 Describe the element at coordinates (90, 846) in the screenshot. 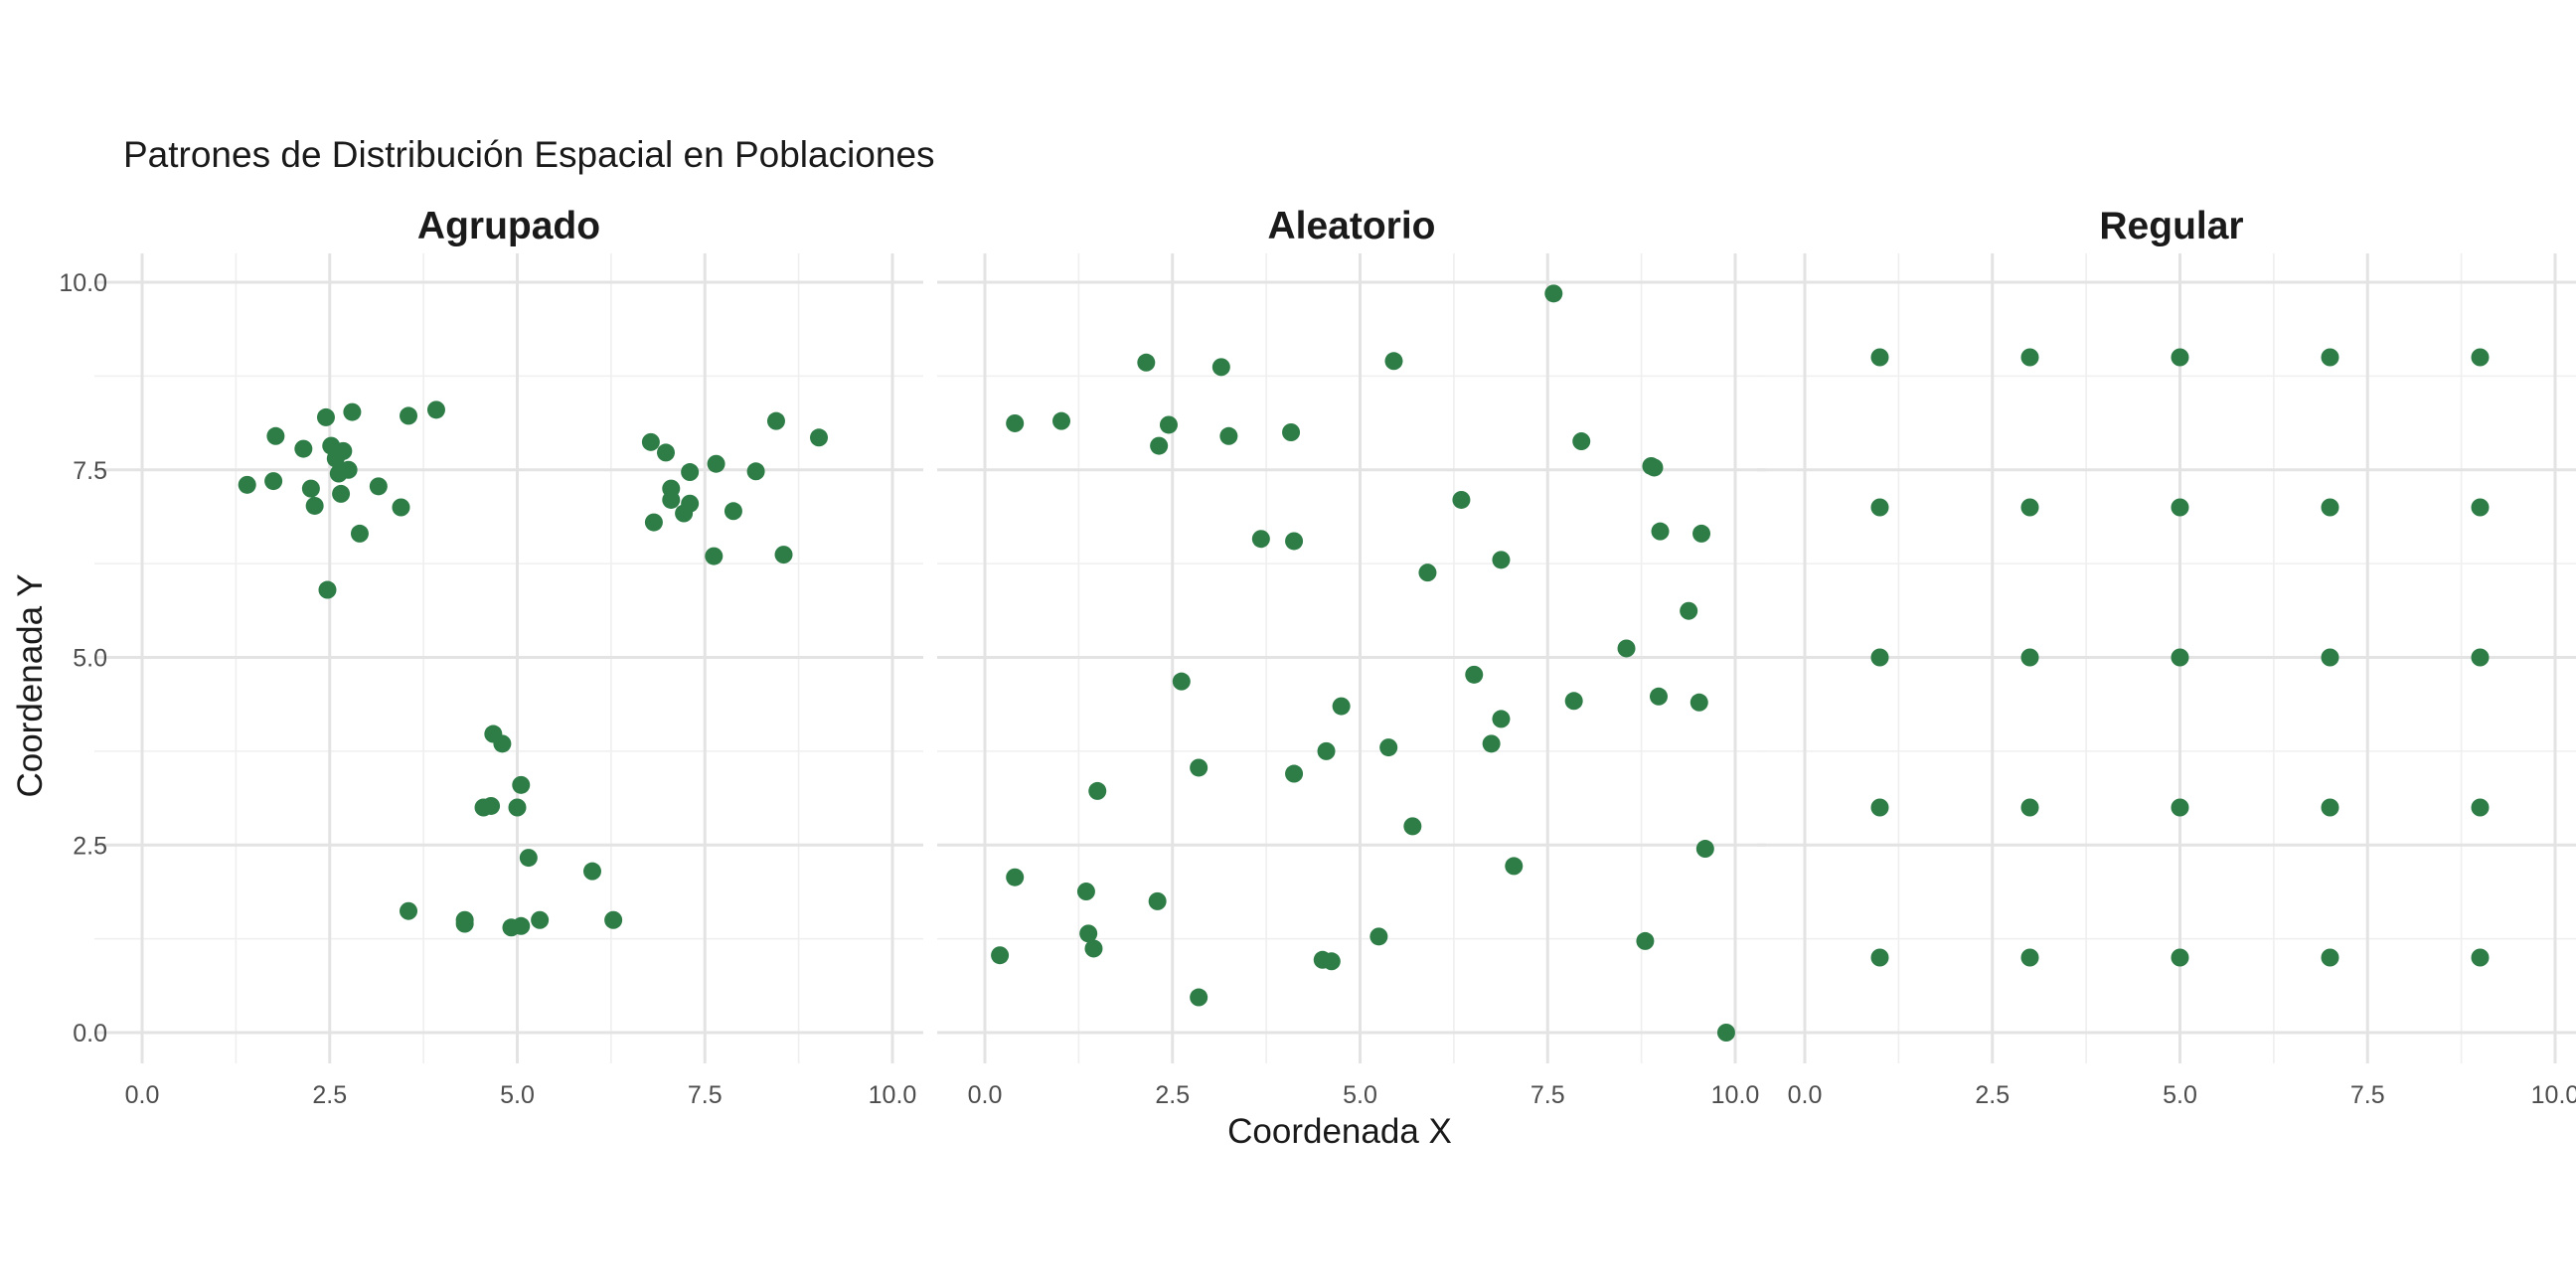

I see `y-tick-label: 2.5` at that location.